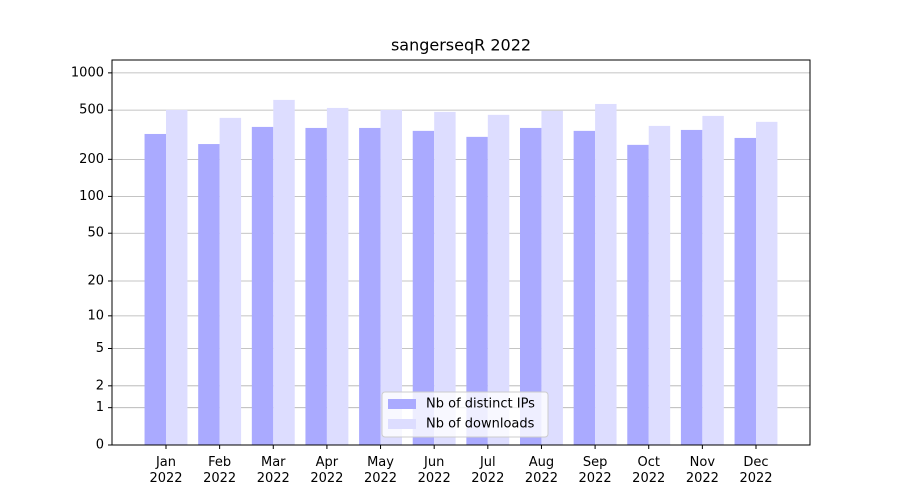 Image resolution: width=900 pixels, height=504 pixels. I want to click on x-tick-label: Apr 2022, so click(326, 470).